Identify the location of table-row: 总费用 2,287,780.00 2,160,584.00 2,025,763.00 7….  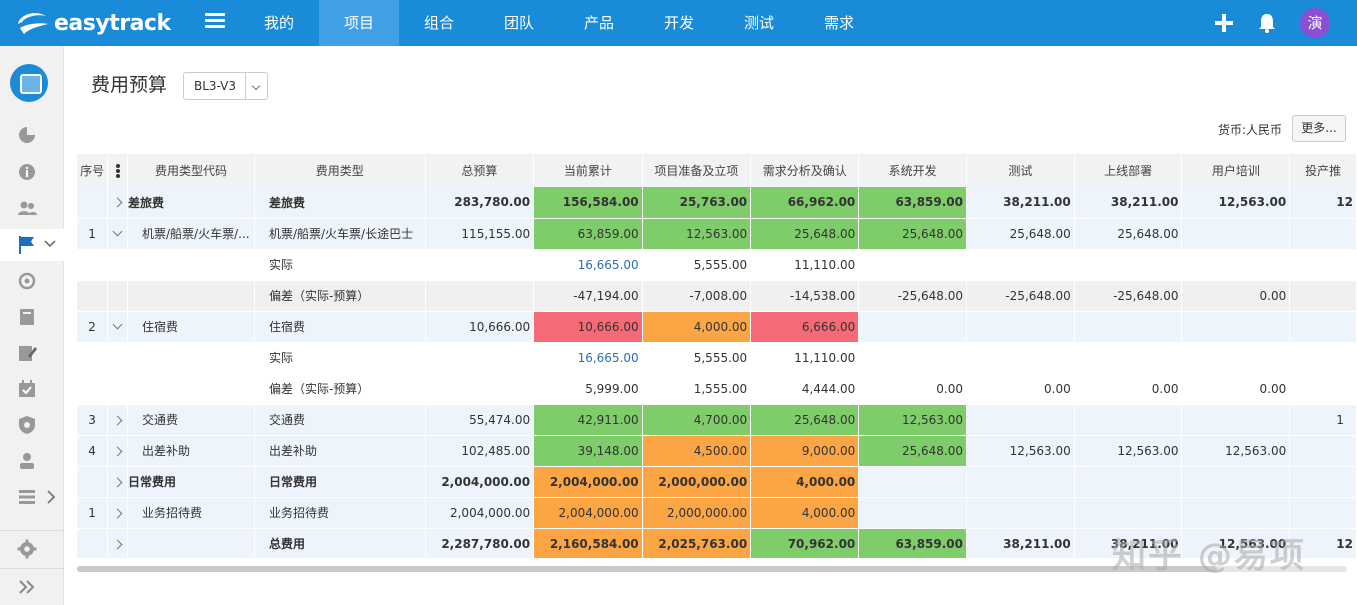
(717, 543).